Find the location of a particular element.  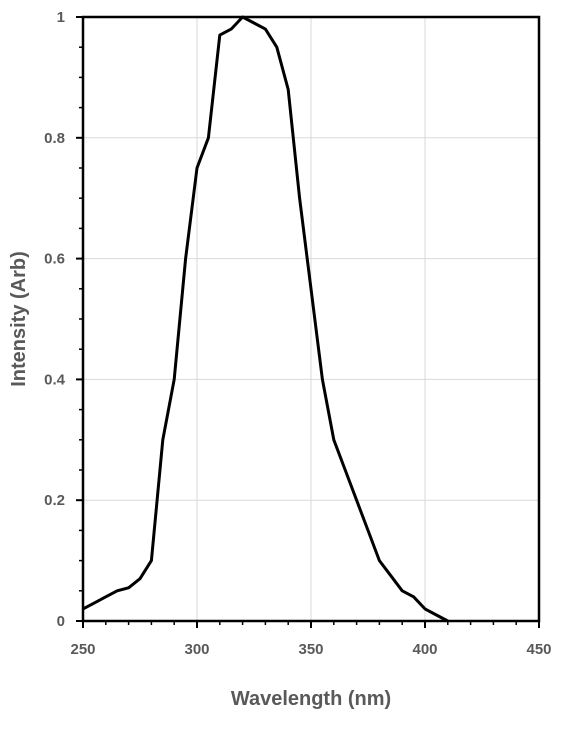

y-tick-label: 1 is located at coordinates (61, 17).